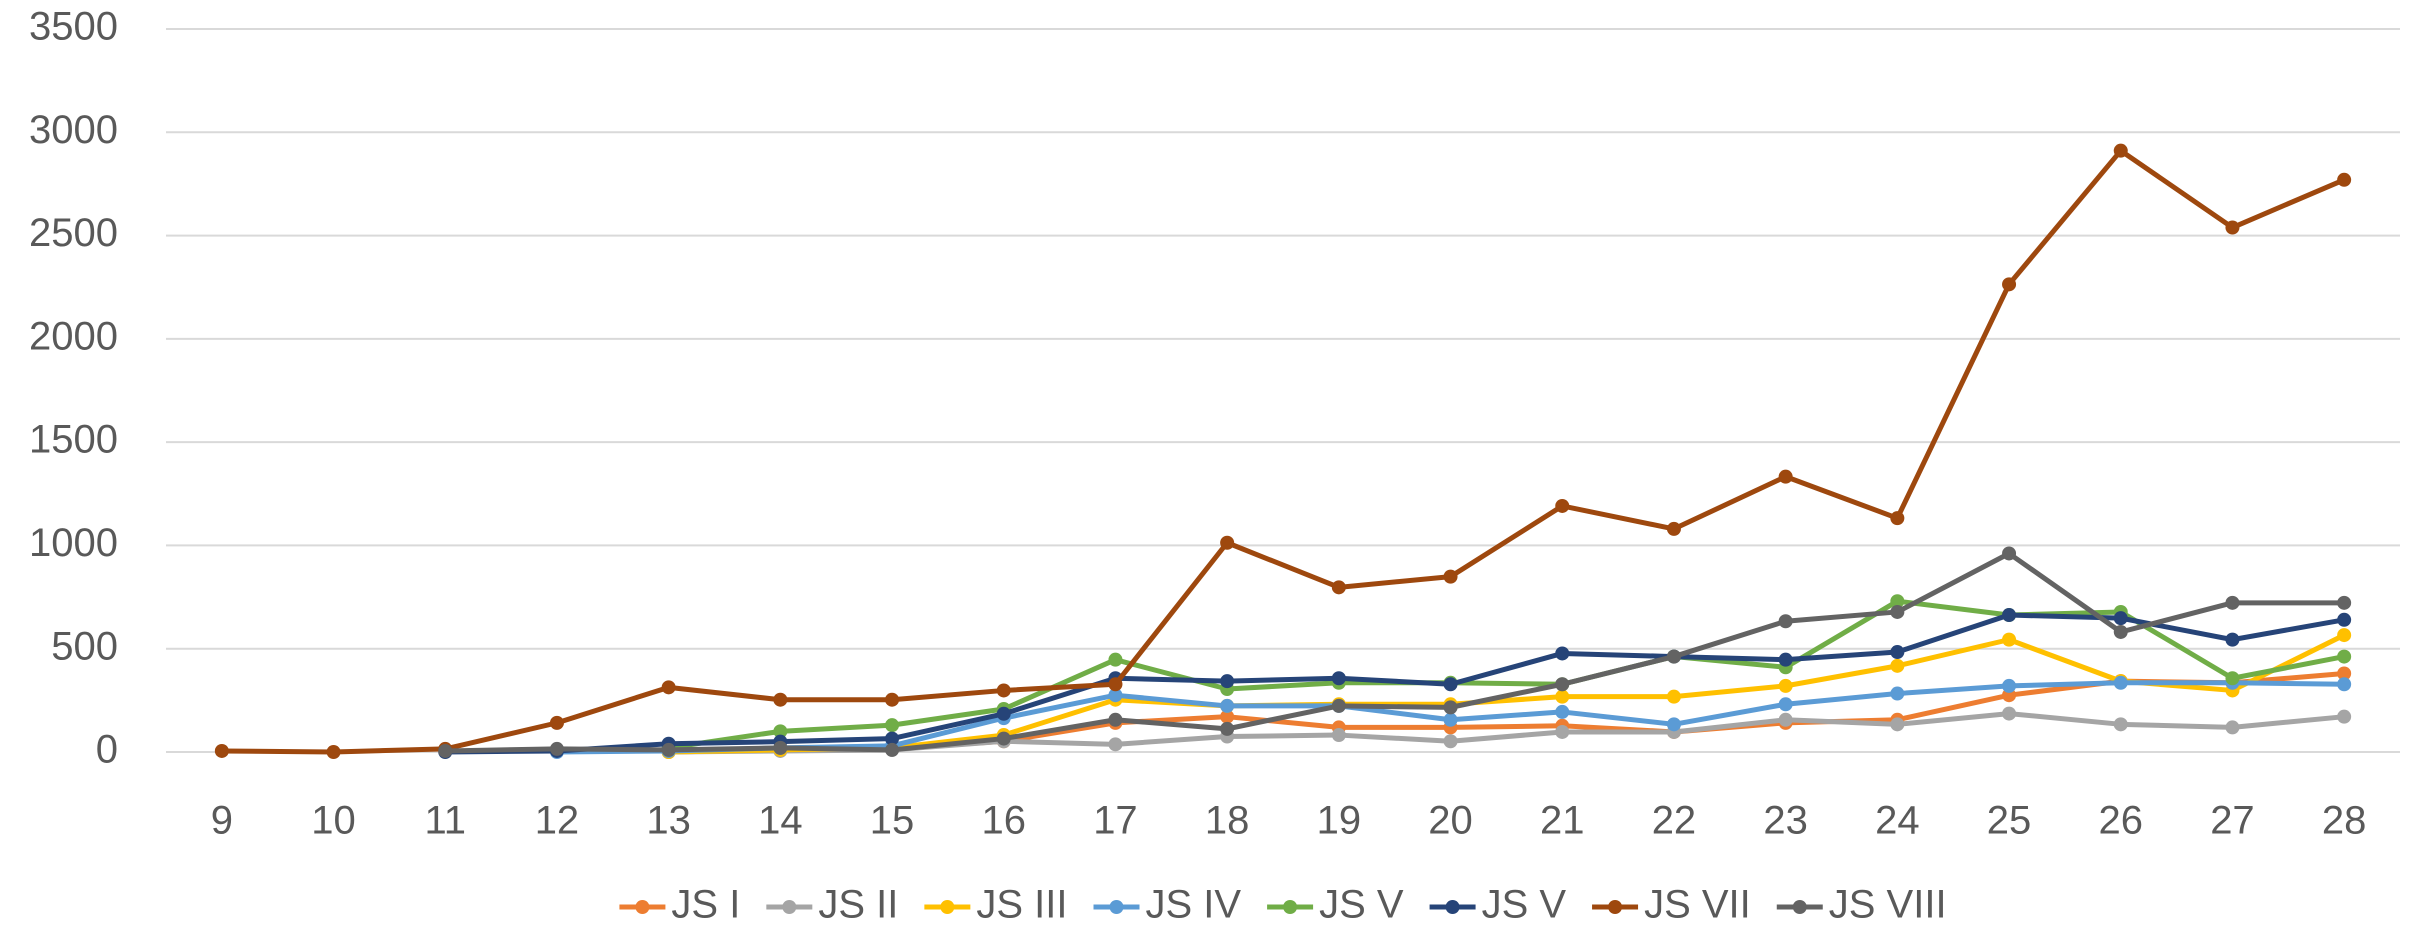 The width and height of the screenshot is (2412, 930). I want to click on x-tick-label: 11, so click(445, 821).